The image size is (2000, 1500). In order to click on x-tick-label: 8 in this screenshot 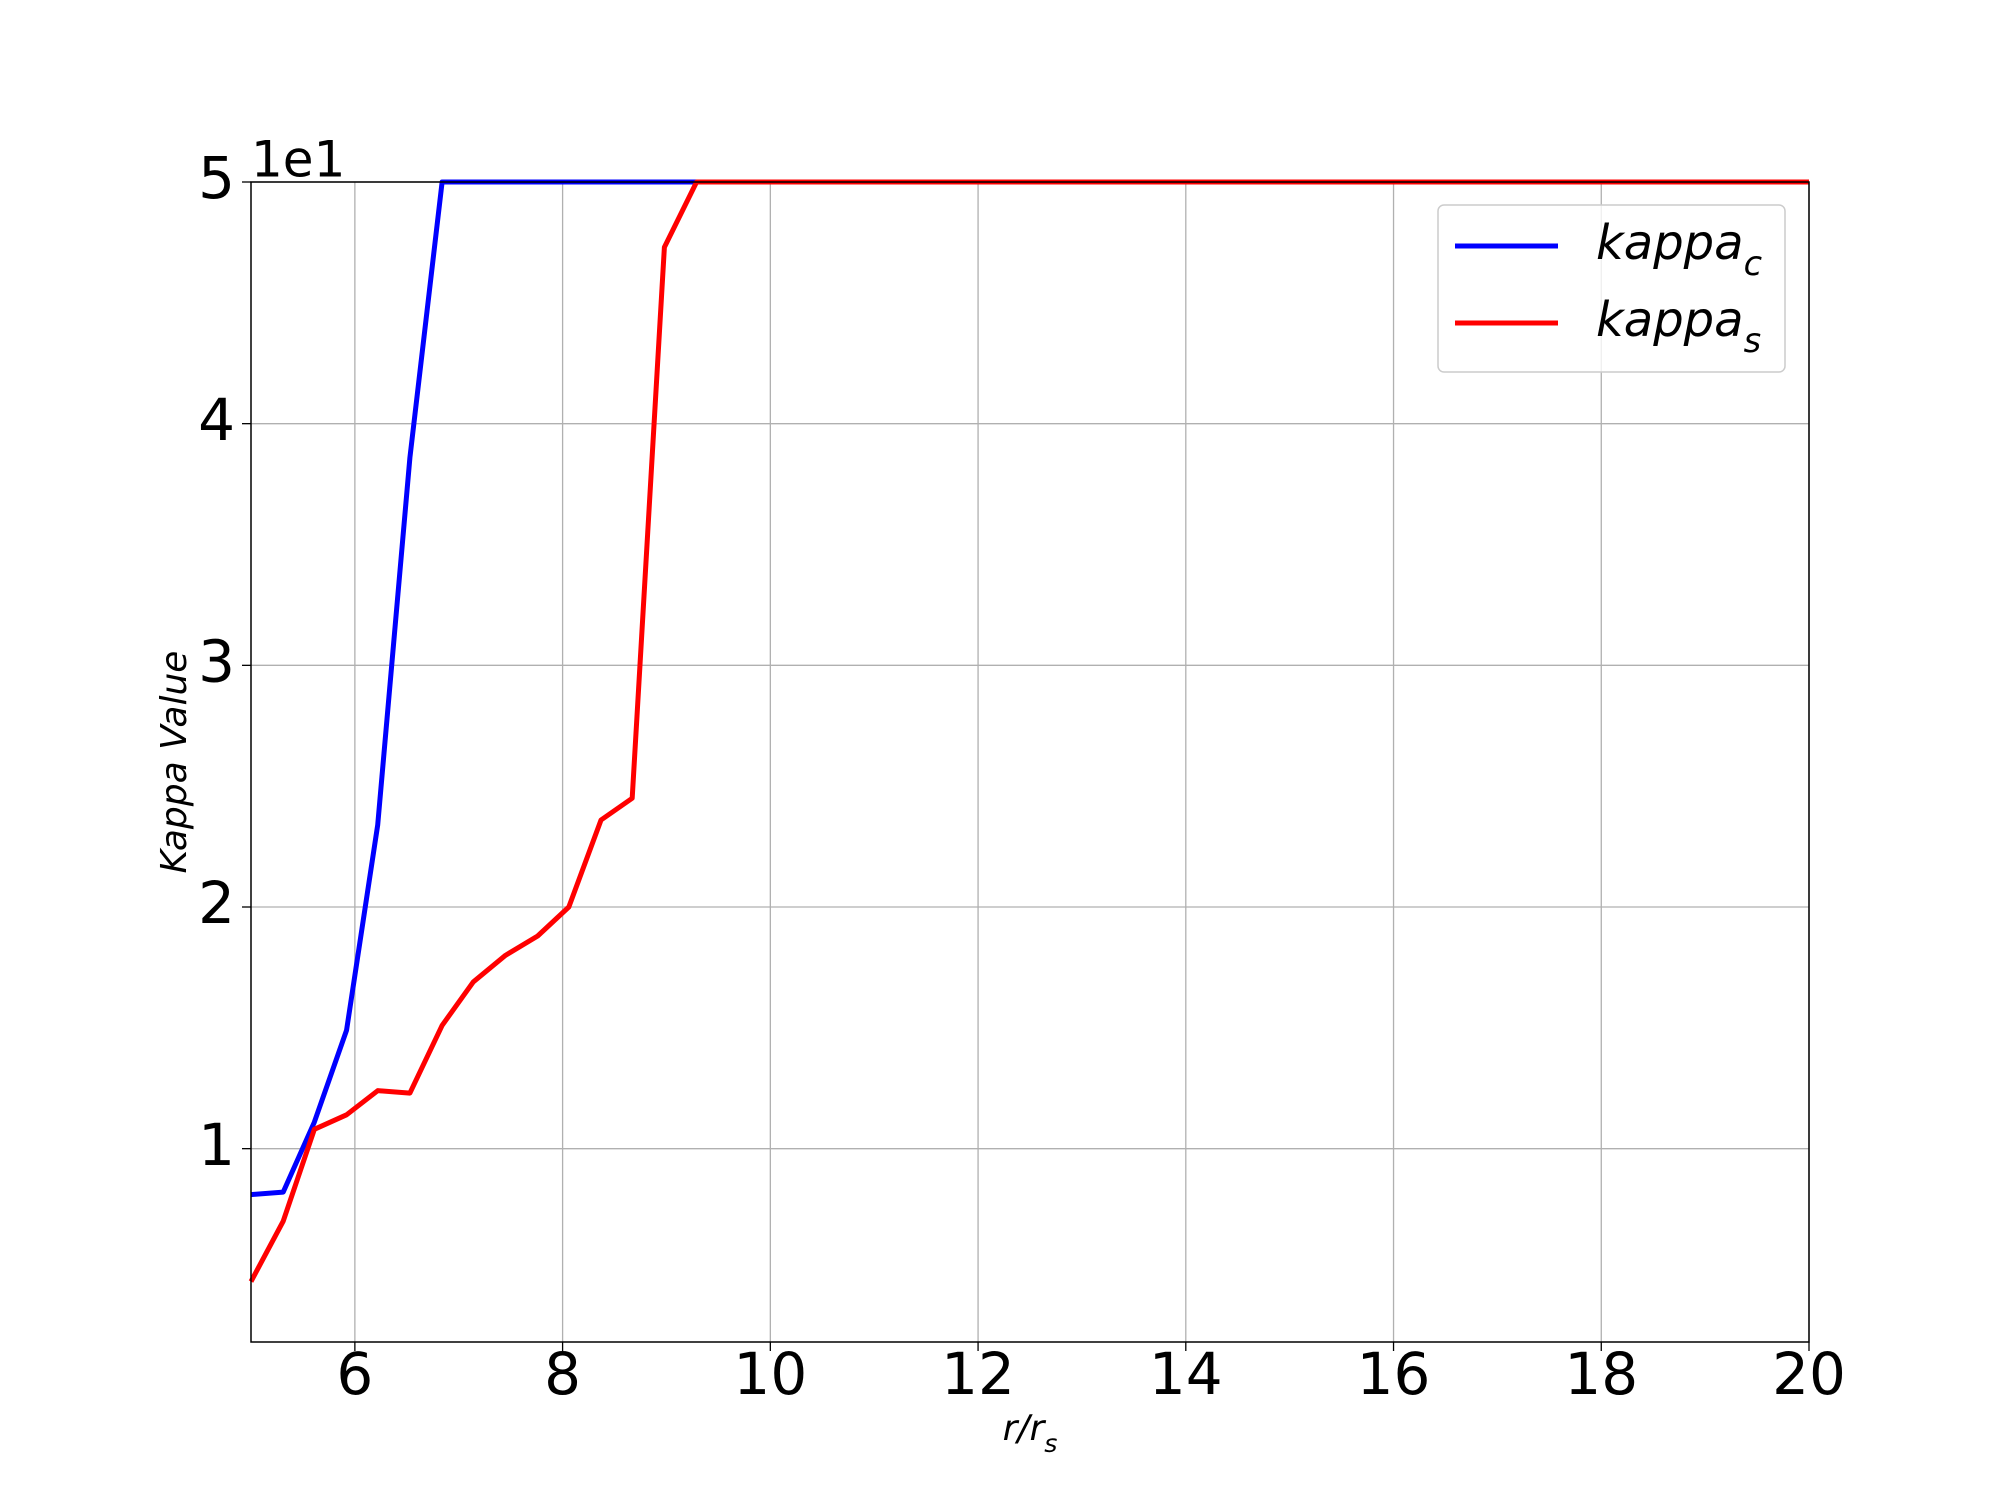, I will do `click(562, 1374)`.